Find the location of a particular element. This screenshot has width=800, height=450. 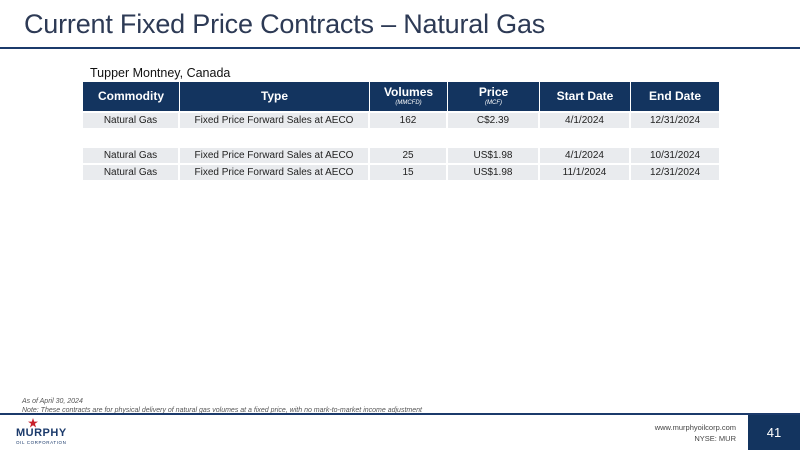

header-label: Start Date is located at coordinates (585, 96).